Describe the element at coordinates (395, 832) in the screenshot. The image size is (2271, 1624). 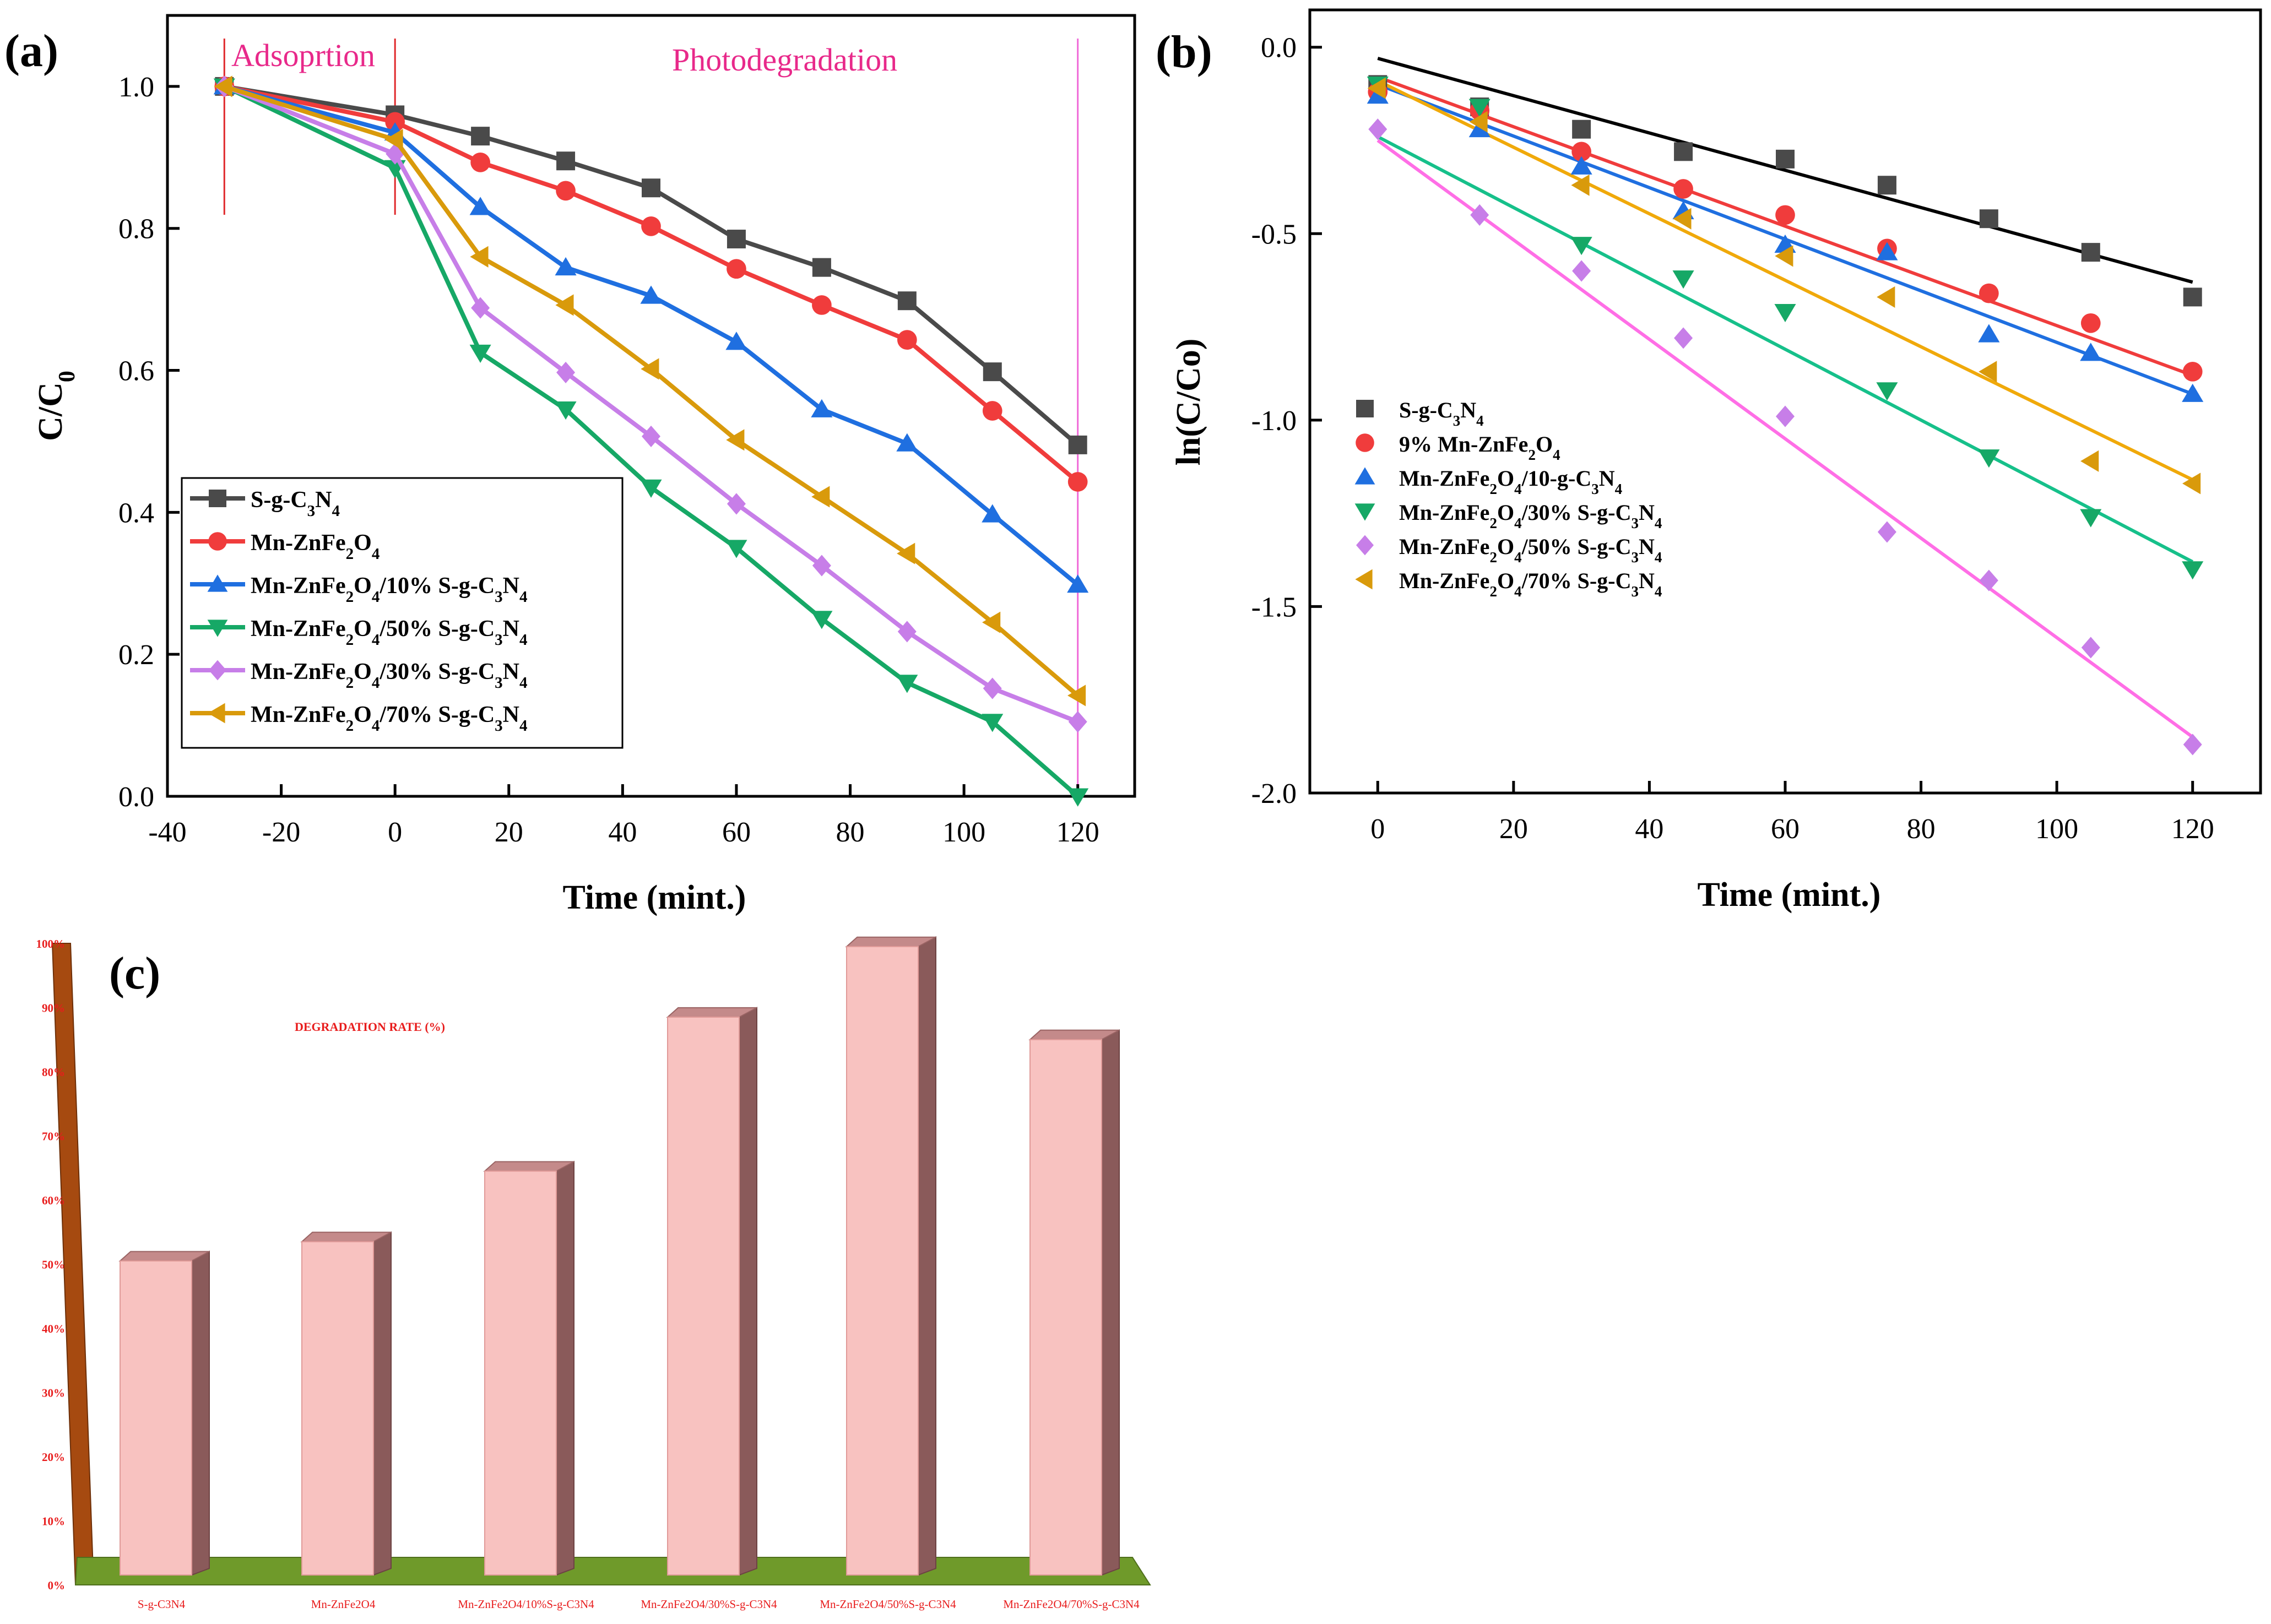
I see `panel-a-x-tick-label: 0` at that location.